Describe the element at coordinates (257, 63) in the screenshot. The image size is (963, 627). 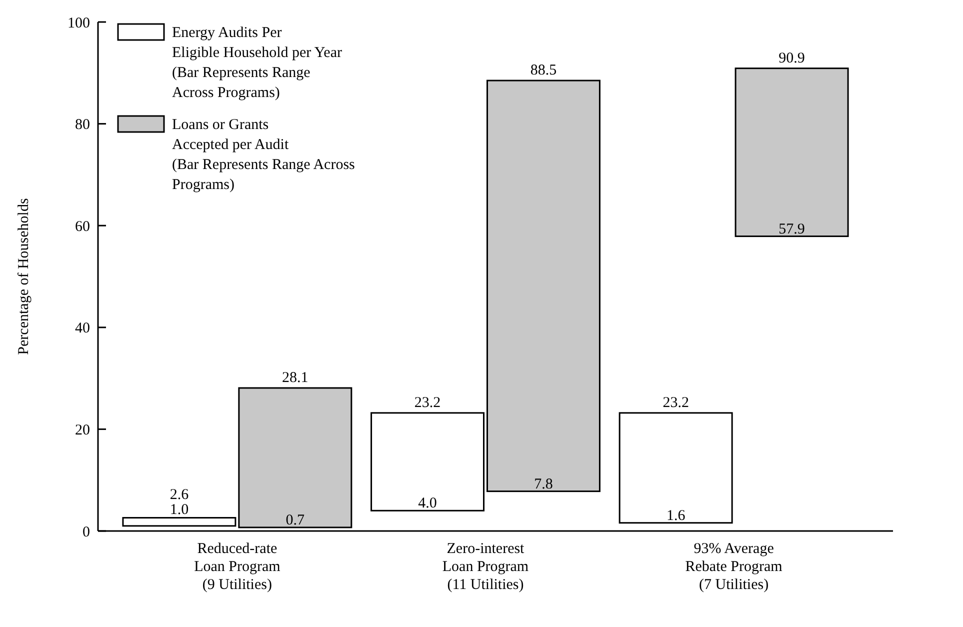
I see `legend-label: Energy Audits Per Eligible Household per Year (Bar Represents Range Across Programs)` at that location.